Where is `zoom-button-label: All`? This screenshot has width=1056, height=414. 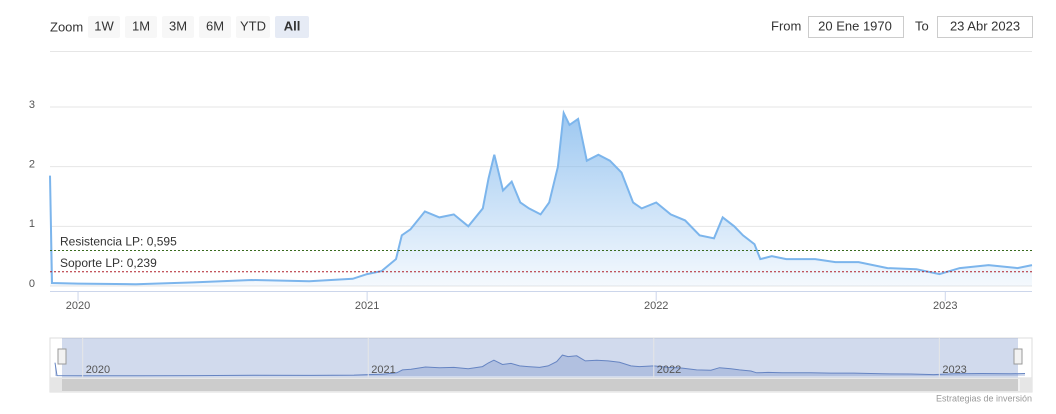
zoom-button-label: All is located at coordinates (292, 25).